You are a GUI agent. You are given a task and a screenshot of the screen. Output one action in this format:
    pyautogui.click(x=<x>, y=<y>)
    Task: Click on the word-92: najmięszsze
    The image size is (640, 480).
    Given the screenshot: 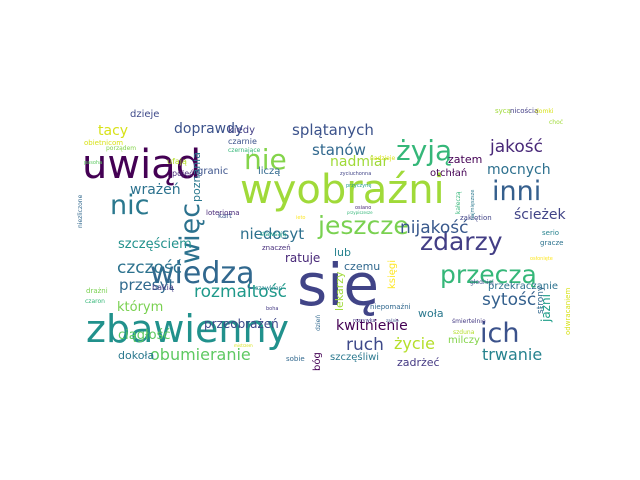 What is the action you would take?
    pyautogui.click(x=473, y=205)
    